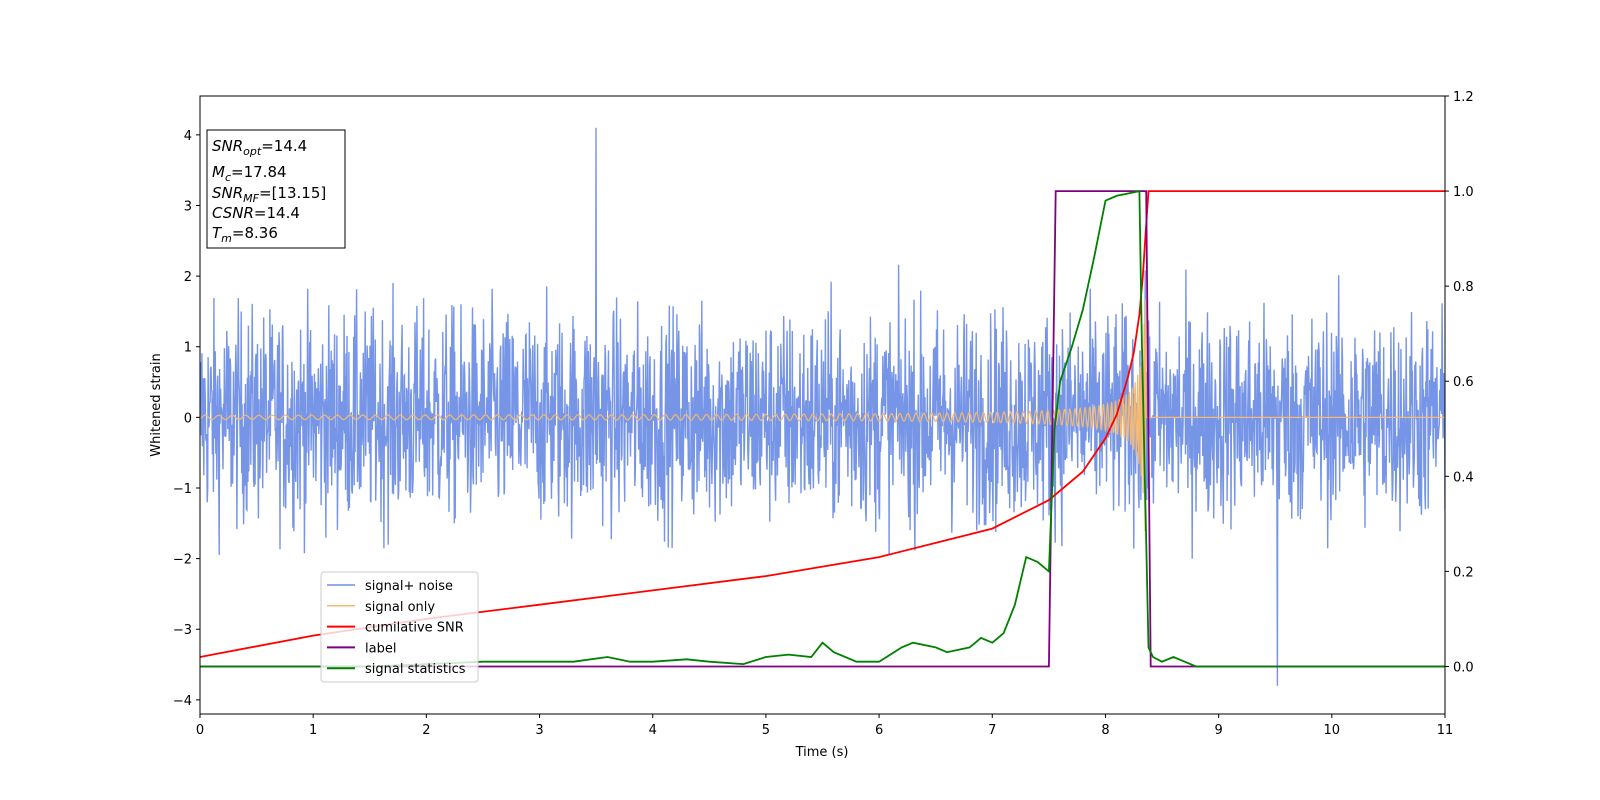  Describe the element at coordinates (249, 173) in the screenshot. I see `annotation-line: Mc=17.84` at that location.